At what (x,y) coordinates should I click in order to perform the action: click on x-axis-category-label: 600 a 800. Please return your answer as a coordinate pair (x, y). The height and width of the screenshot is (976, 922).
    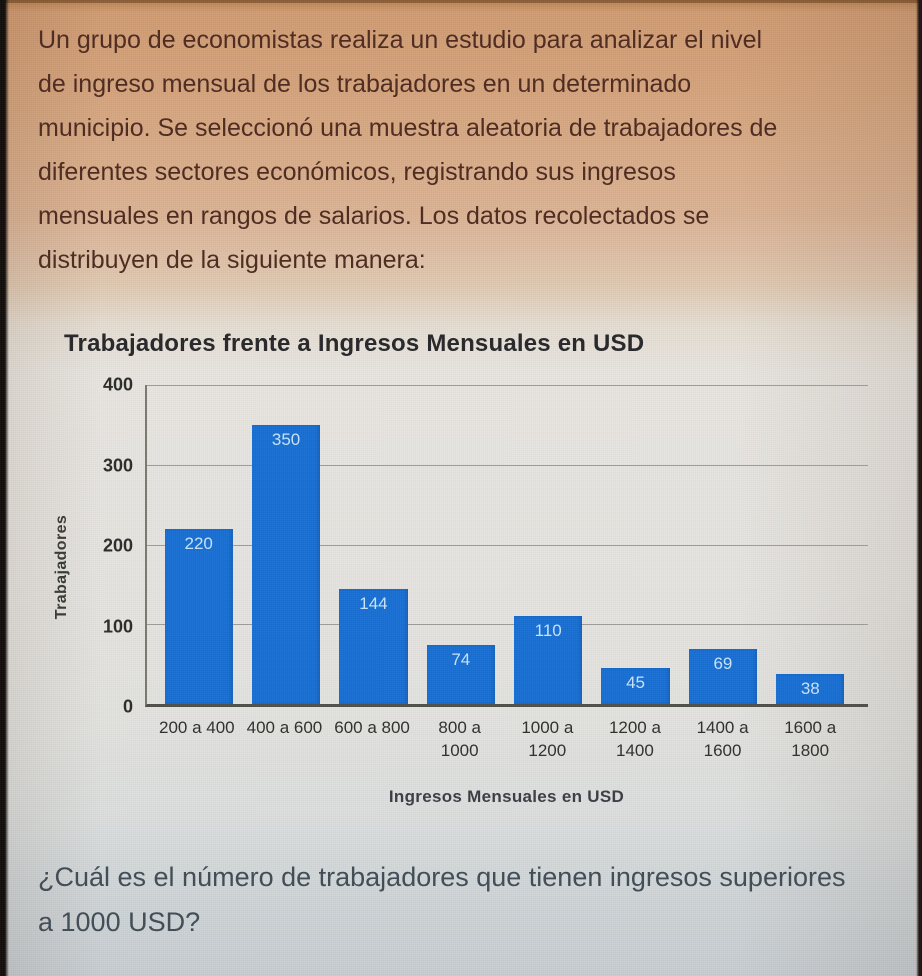
    Looking at the image, I should click on (372, 727).